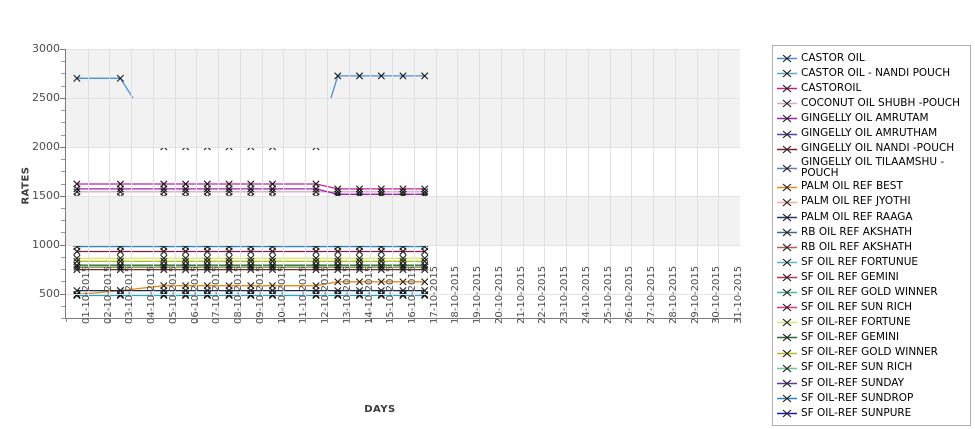 The height and width of the screenshot is (429, 975). What do you see at coordinates (872, 368) in the screenshot?
I see `legend-item: SF OIL-REF SUN RICH` at bounding box center [872, 368].